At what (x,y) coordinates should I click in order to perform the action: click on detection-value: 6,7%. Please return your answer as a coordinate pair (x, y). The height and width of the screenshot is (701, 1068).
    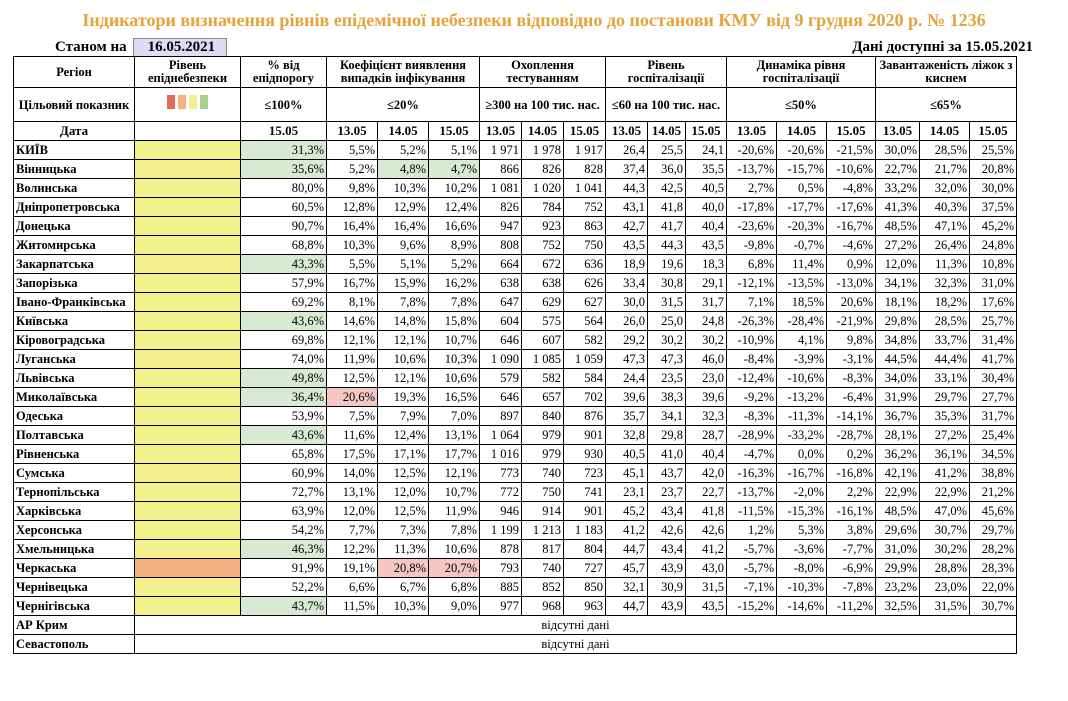
    Looking at the image, I should click on (403, 587).